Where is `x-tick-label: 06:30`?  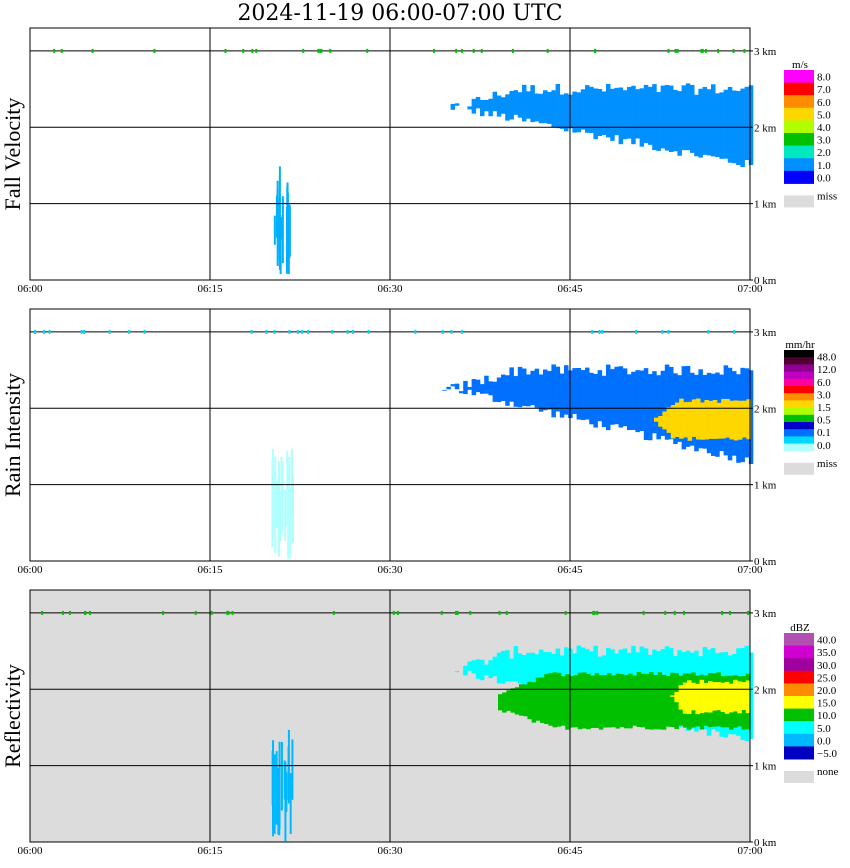
x-tick-label: 06:30 is located at coordinates (390, 289).